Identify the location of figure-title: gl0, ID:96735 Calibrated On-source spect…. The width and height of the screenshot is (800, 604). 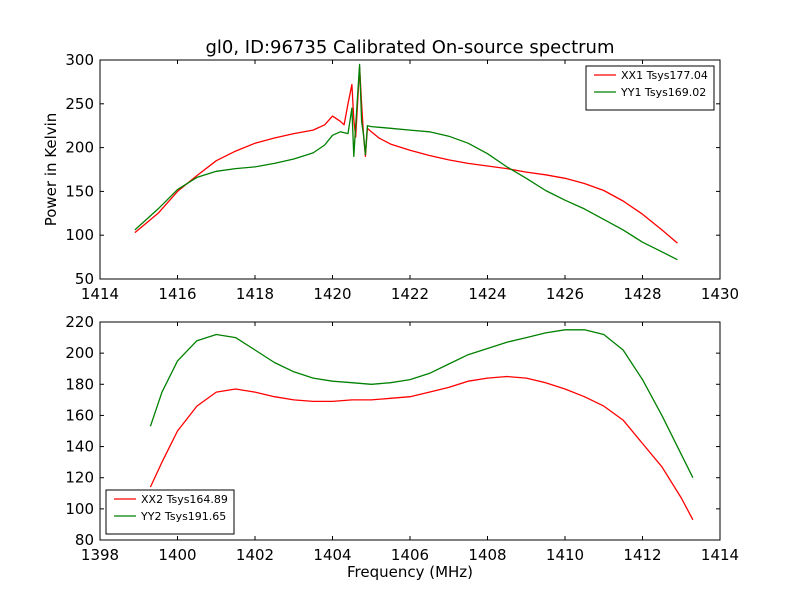
(409, 47).